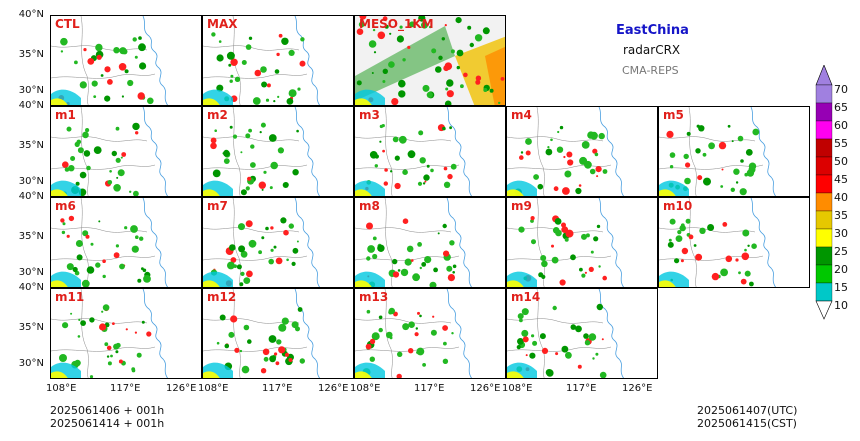 The width and height of the screenshot is (860, 441). What do you see at coordinates (278, 333) in the screenshot?
I see `map-panel: m12` at bounding box center [278, 333].